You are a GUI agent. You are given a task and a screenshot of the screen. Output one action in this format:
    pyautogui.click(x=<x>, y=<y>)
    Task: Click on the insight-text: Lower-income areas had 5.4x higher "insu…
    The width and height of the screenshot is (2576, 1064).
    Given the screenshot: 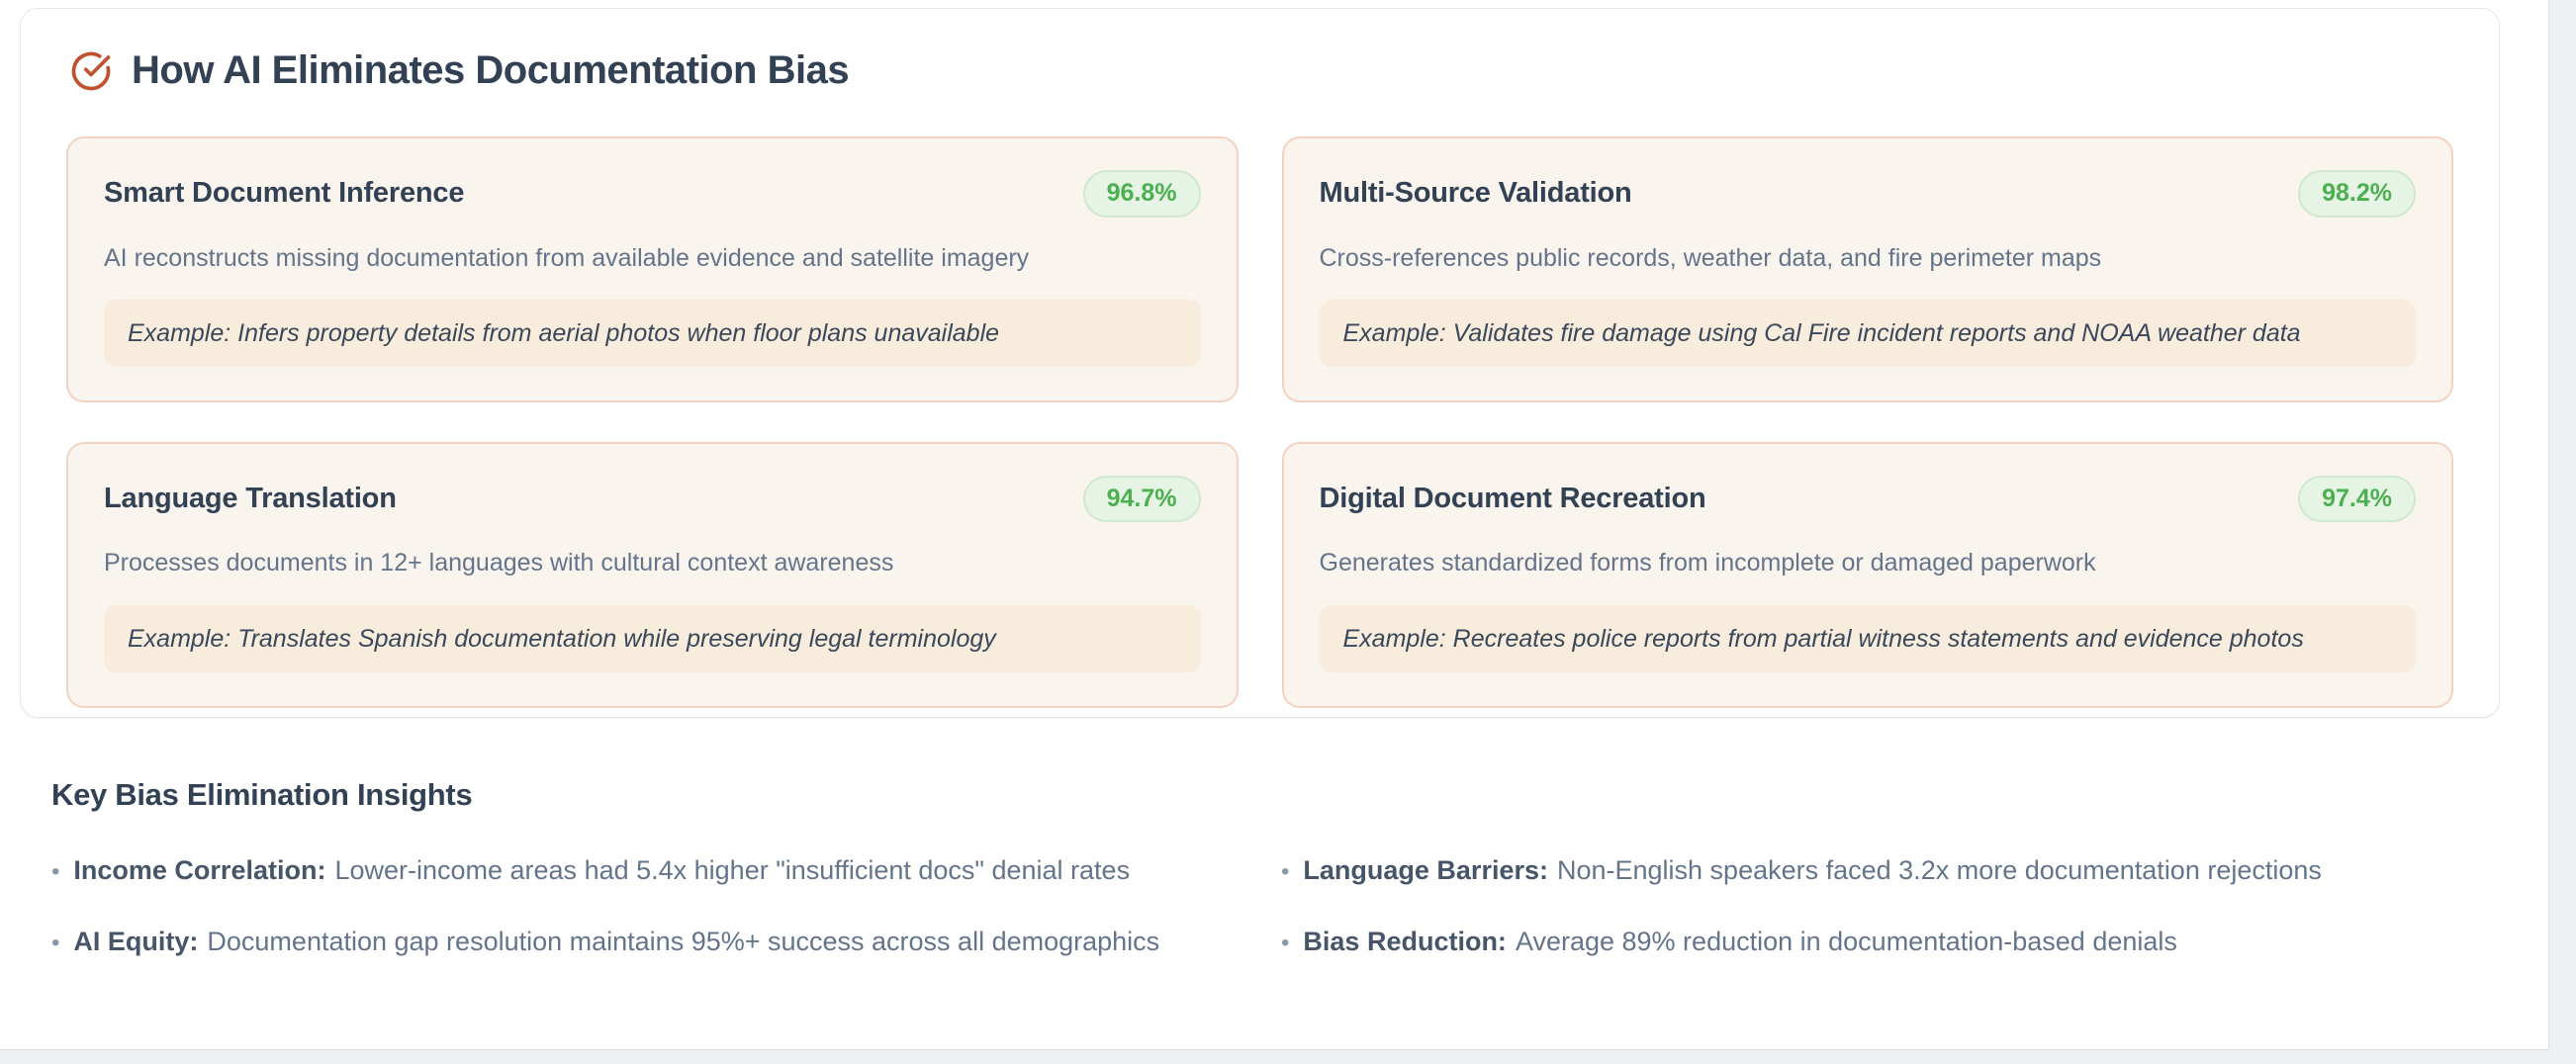 What is the action you would take?
    pyautogui.click(x=732, y=870)
    